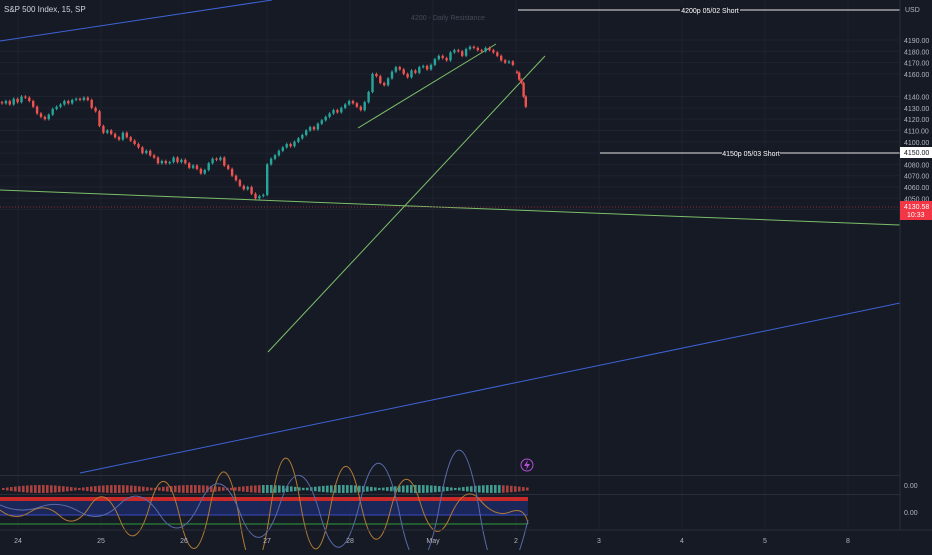 Image resolution: width=932 pixels, height=555 pixels. What do you see at coordinates (267, 541) in the screenshot?
I see `x-tick-3: 27` at bounding box center [267, 541].